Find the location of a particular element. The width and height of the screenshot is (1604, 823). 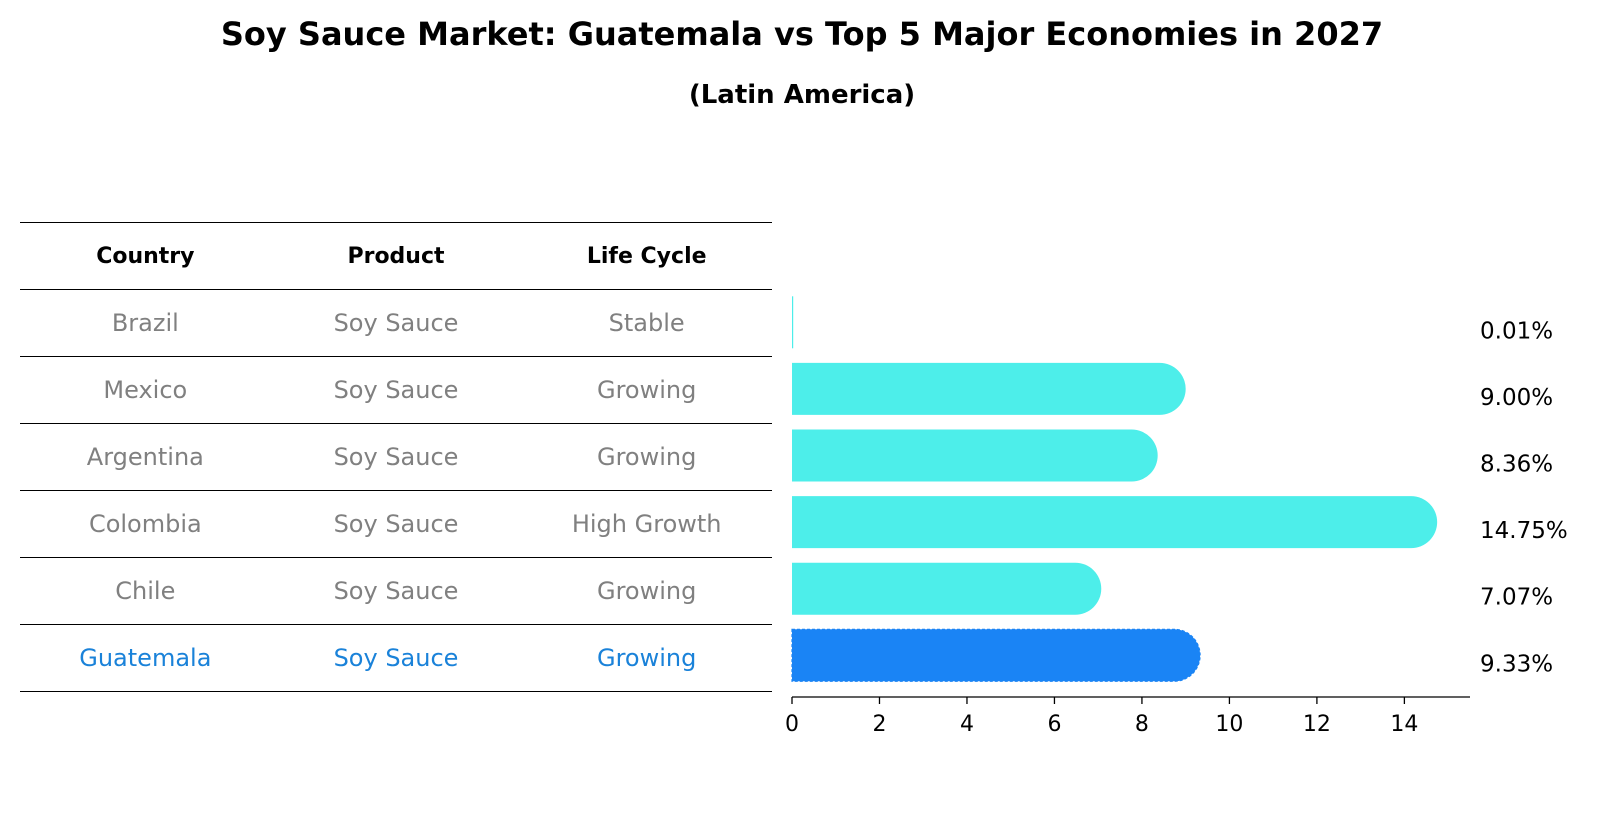

cell-country: Argentina is located at coordinates (145, 457).